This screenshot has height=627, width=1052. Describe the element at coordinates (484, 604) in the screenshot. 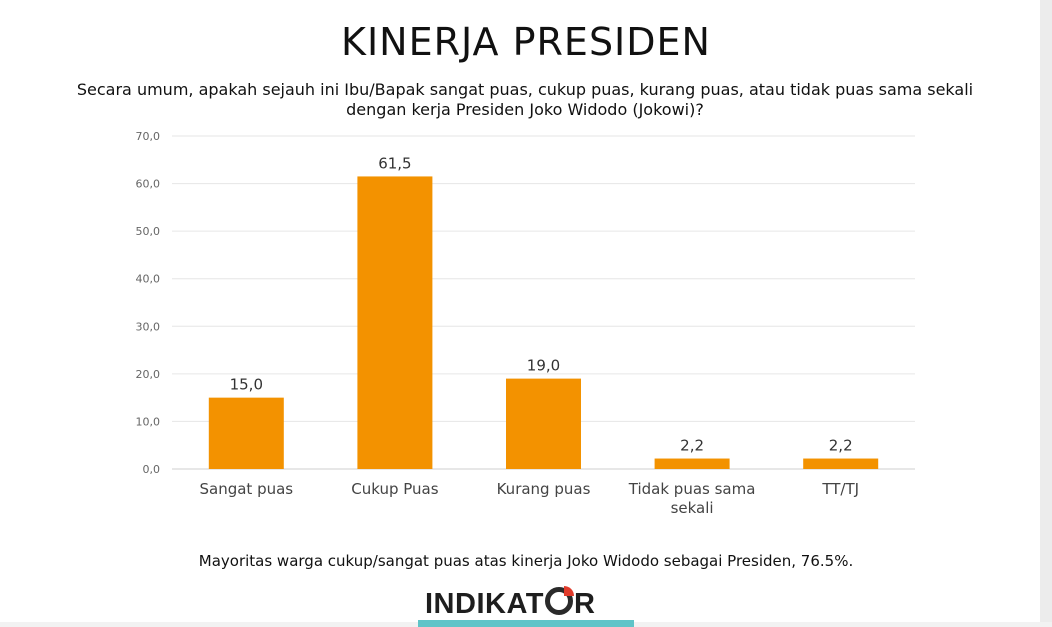

I see `logo-text-start: INDIKAT` at that location.